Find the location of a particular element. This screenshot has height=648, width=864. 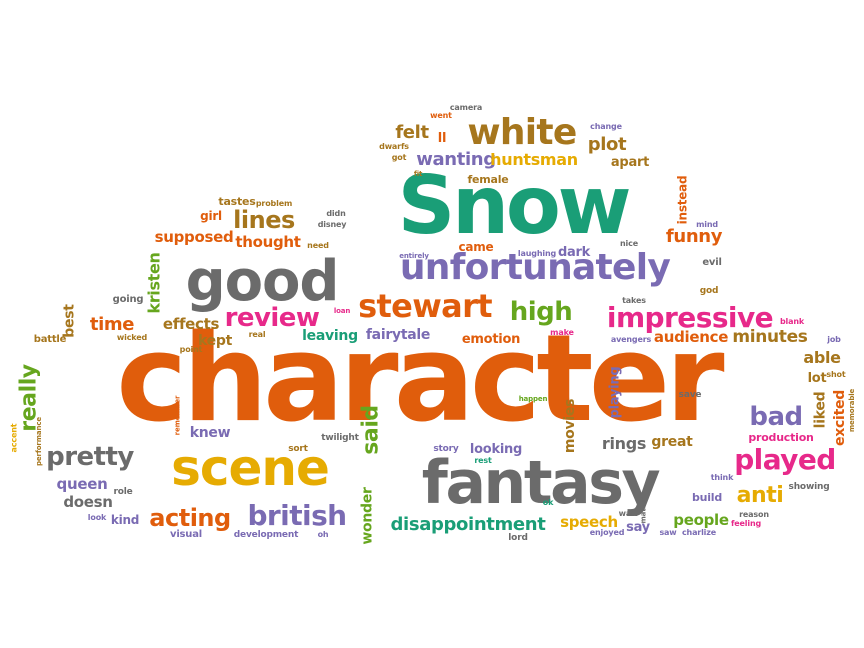

word-performance: performance is located at coordinates (38, 441).